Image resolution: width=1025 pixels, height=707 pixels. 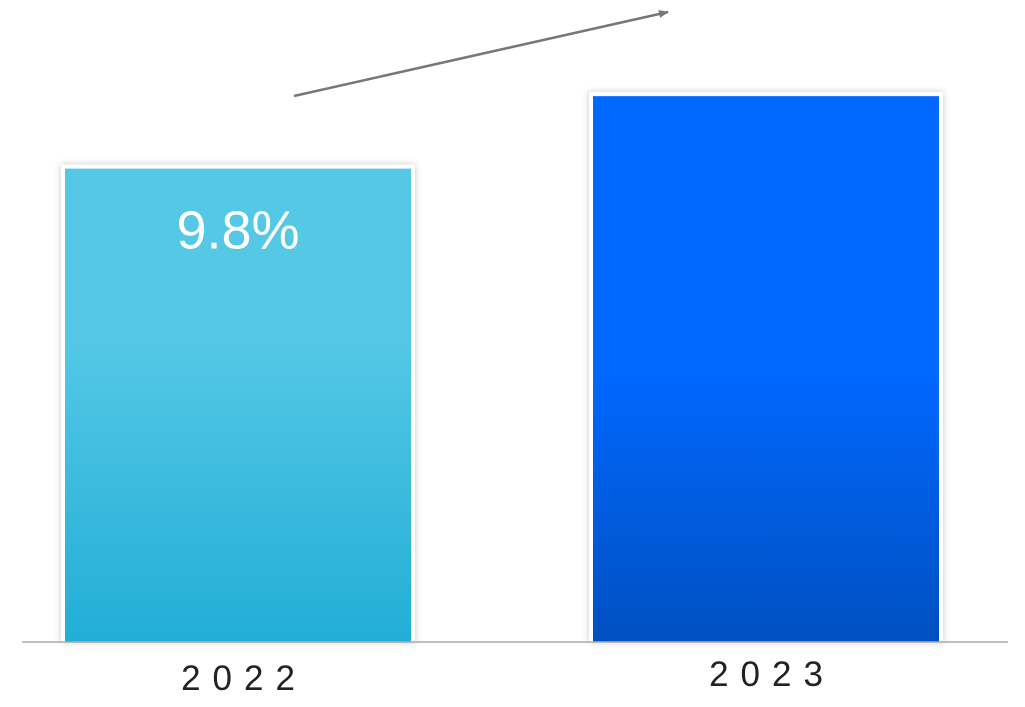 I want to click on category-label-2022: 2022, so click(x=244, y=678).